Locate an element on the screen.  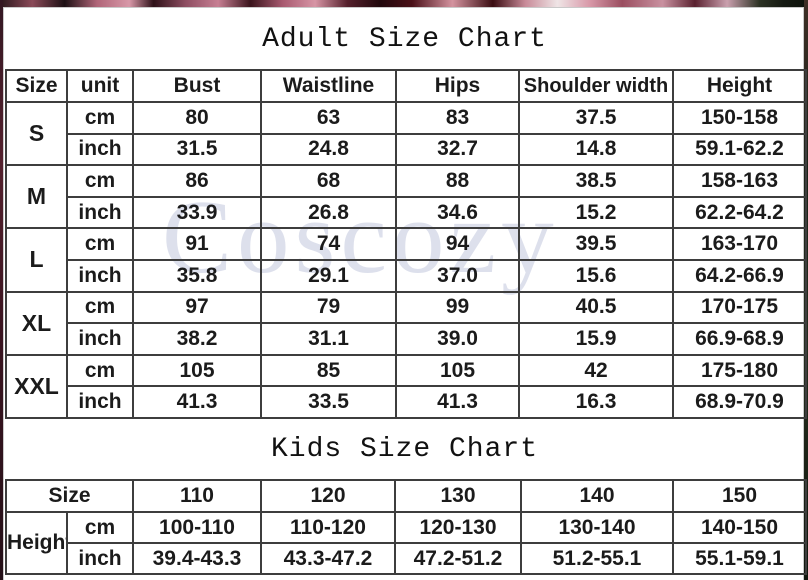
header-cell-120: 120 is located at coordinates (328, 496).